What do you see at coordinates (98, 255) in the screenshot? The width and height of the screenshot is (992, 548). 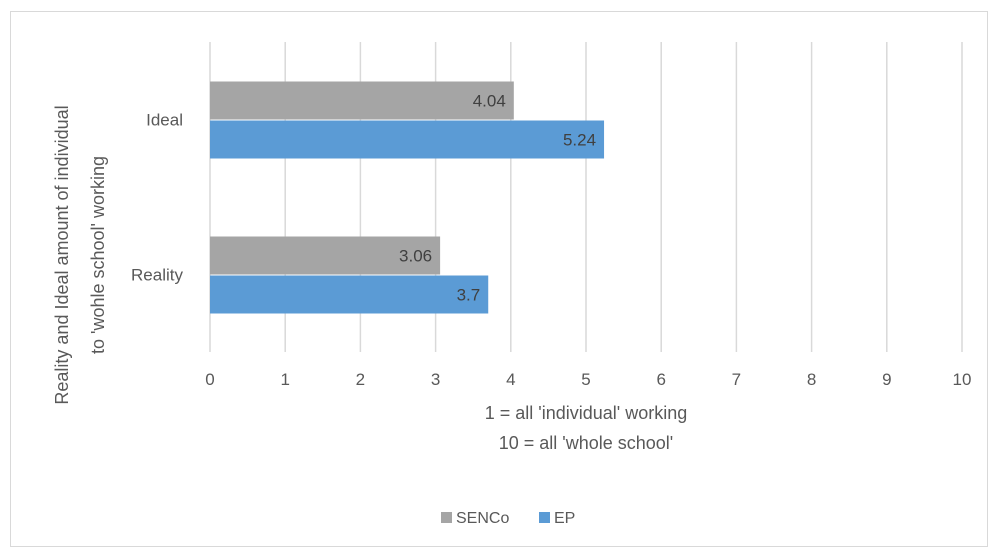 I see `y-axis-title-line-2: to 'wohle school' working` at bounding box center [98, 255].